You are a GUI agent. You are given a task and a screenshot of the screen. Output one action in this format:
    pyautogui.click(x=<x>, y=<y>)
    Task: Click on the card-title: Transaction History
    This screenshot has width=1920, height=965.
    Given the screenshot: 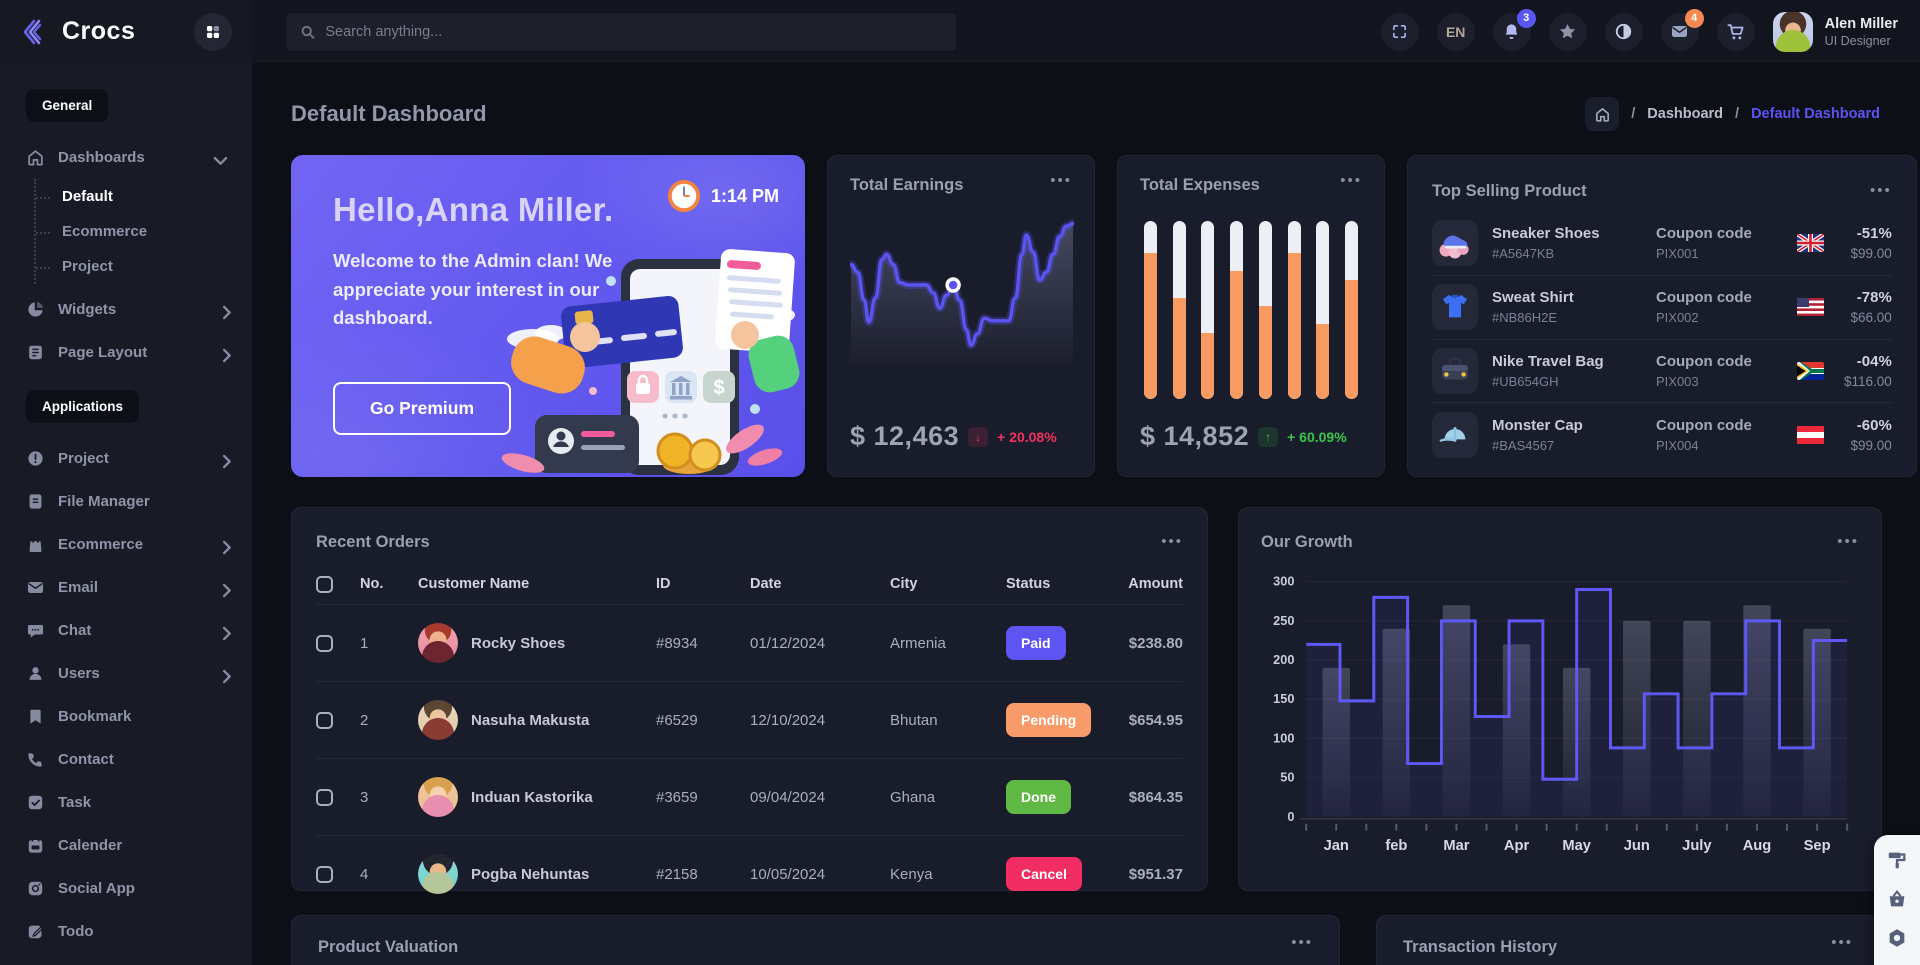 What is the action you would take?
    pyautogui.click(x=1480, y=947)
    